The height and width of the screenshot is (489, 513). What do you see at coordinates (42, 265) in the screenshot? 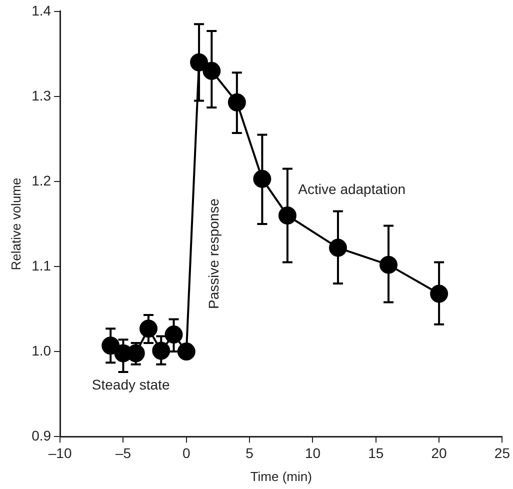
I see `y-tick-label: 1.1` at bounding box center [42, 265].